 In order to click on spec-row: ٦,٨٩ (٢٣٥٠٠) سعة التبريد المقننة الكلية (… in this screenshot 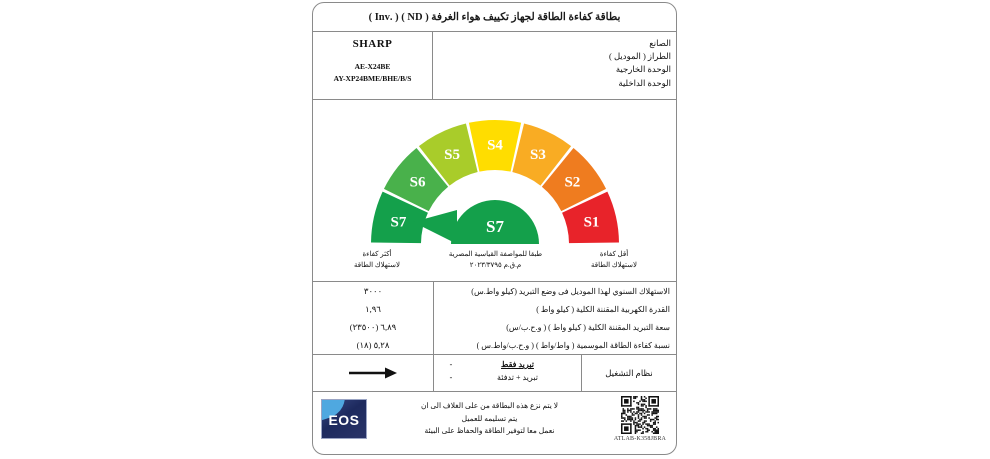, I will do `click(494, 327)`.